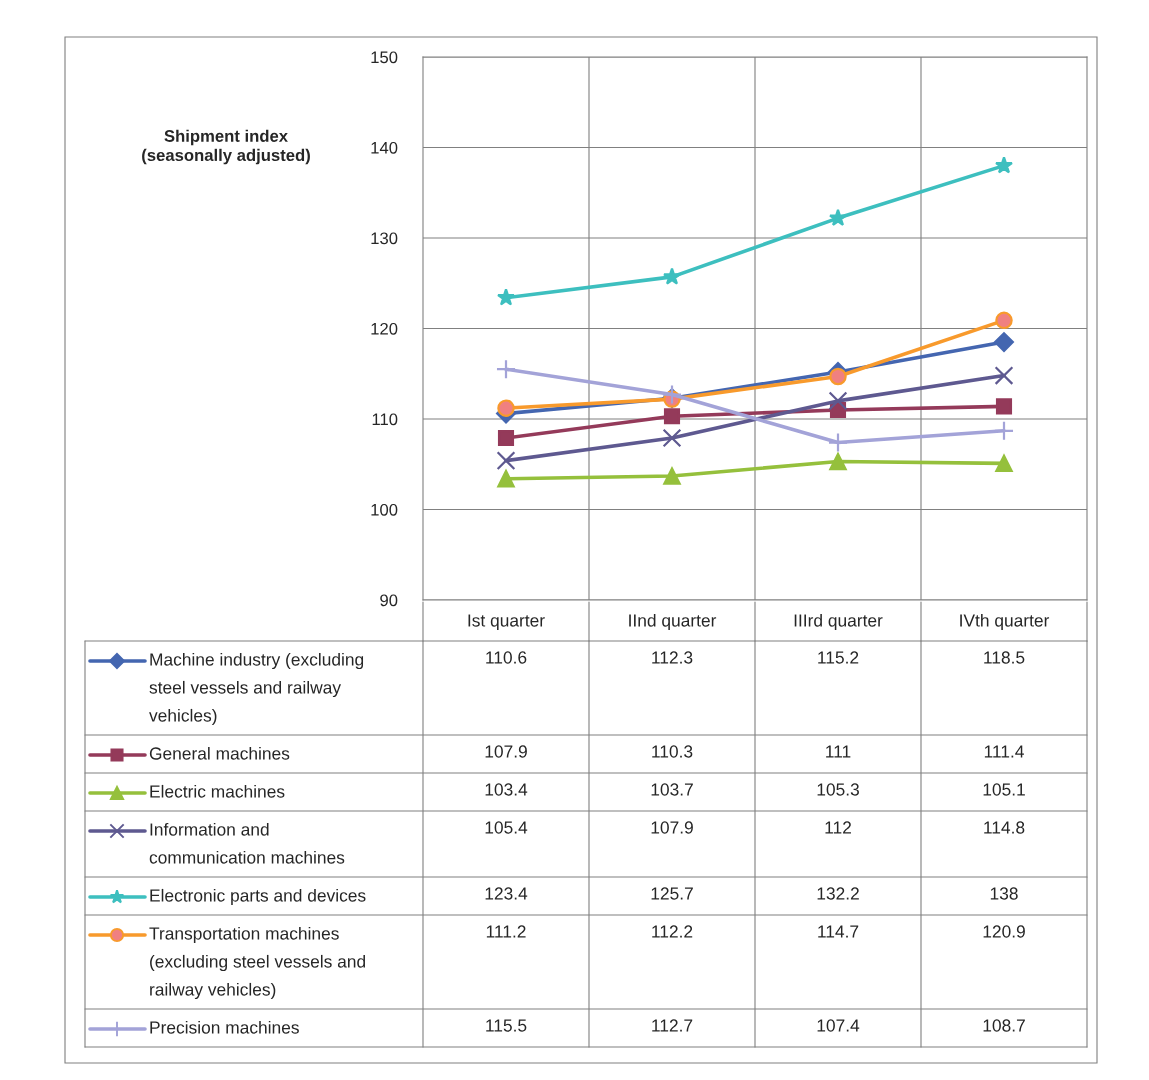  Describe the element at coordinates (506, 827) in the screenshot. I see `data-label: 105.4` at that location.